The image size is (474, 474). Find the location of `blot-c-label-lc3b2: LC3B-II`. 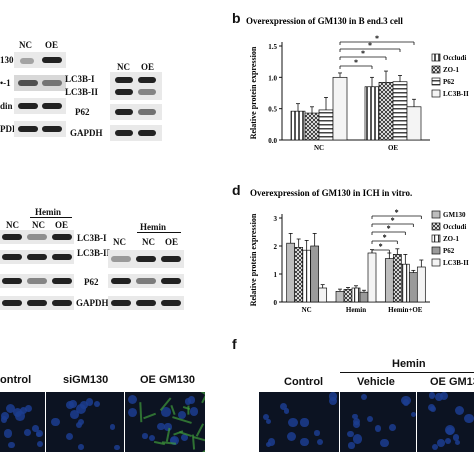

blot-c-label-lc3b2: LC3B-II is located at coordinates (94, 253).